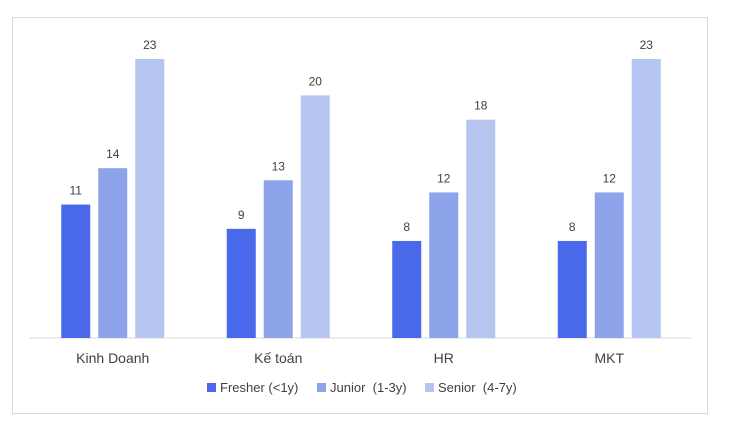 Image resolution: width=730 pixels, height=429 pixels. What do you see at coordinates (609, 358) in the screenshot?
I see `x-tick-label: MKT` at bounding box center [609, 358].